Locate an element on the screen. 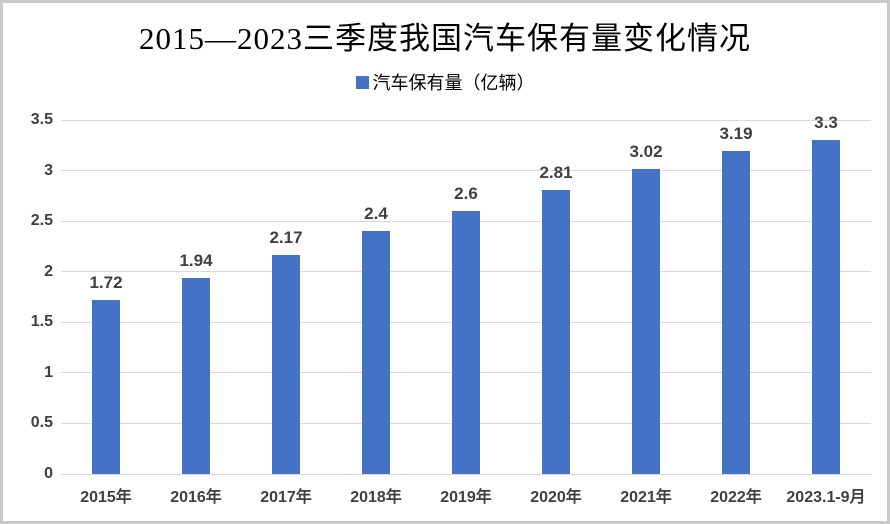 This screenshot has width=890, height=524. bar-slot: 2.6 is located at coordinates (466, 297).